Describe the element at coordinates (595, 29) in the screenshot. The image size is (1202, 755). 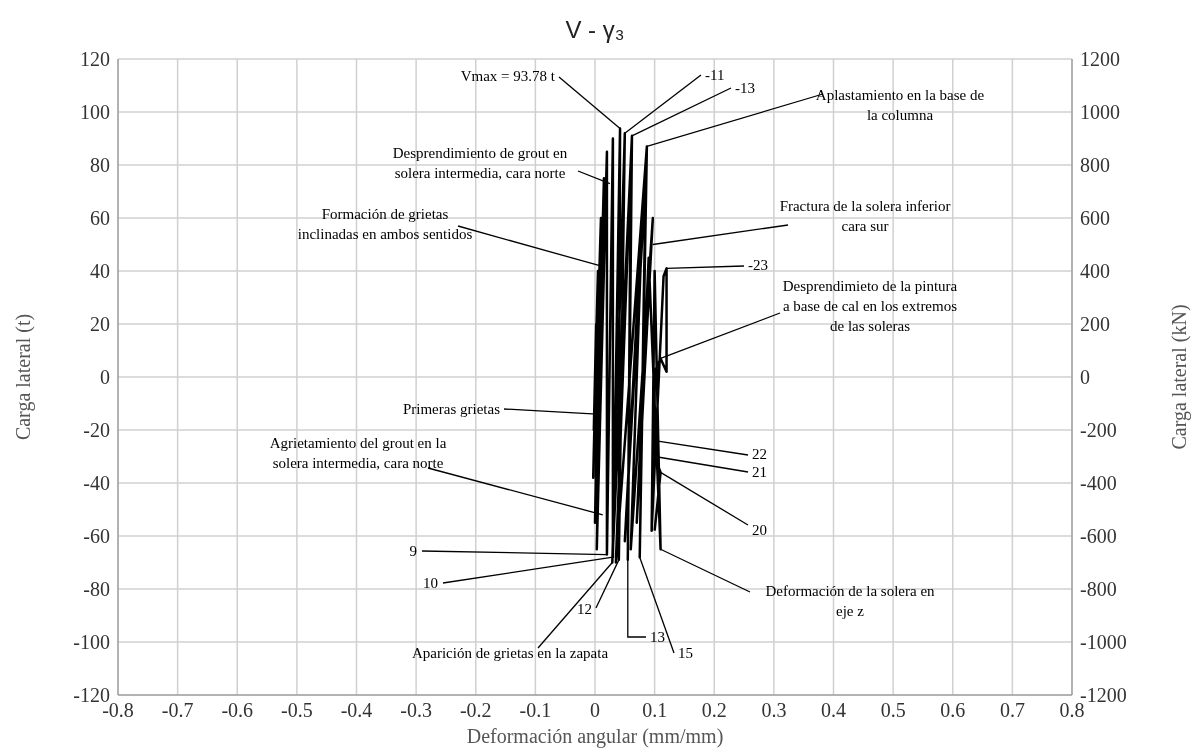
I see `chart-title: V - γ₃` at that location.